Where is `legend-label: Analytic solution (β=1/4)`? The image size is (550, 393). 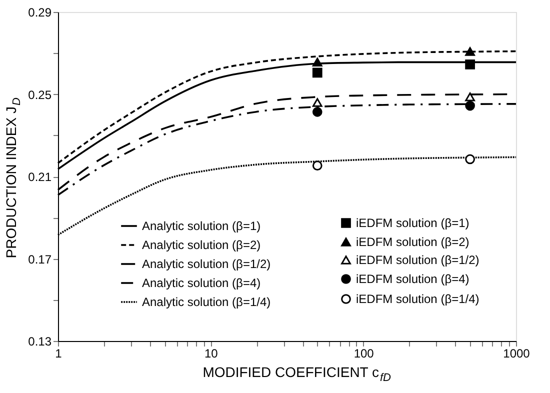
legend-label: Analytic solution (β=1/4) is located at coordinates (206, 302).